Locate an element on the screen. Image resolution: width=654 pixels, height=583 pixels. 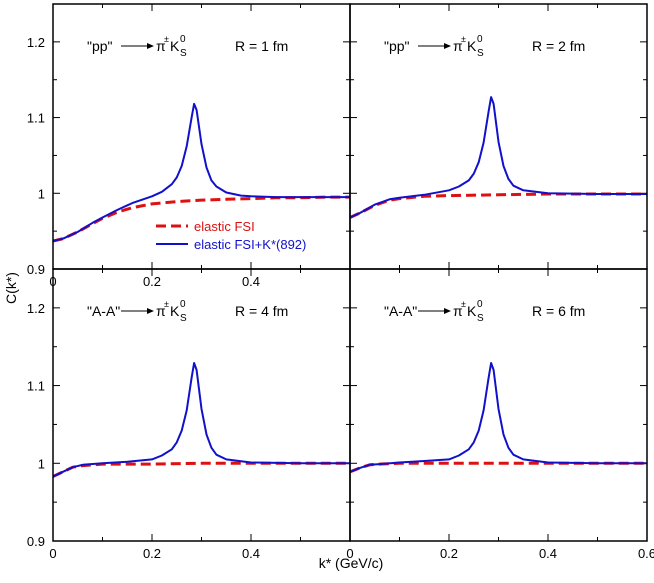
panel-annotation: "pp" π± K 0 S R = 1 fm is located at coordinates (187, 46).